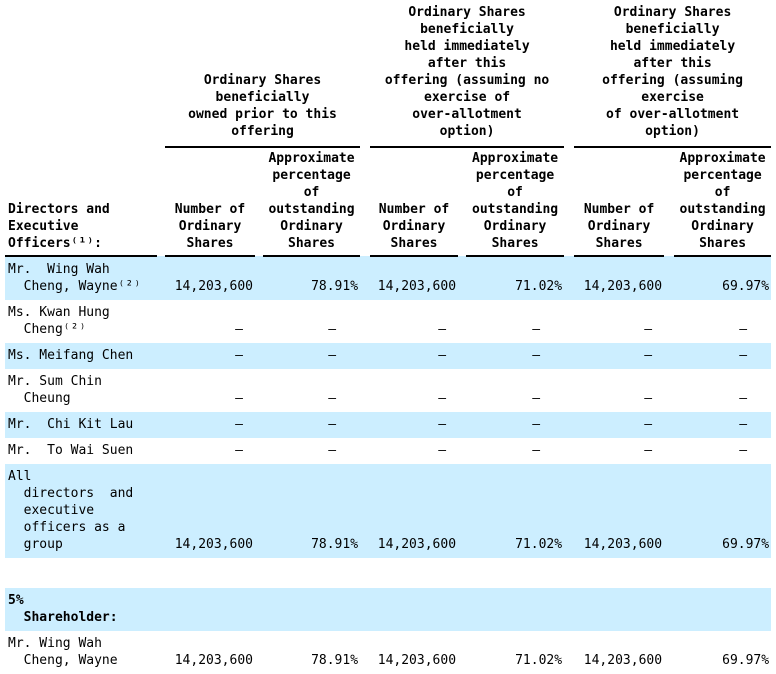  What do you see at coordinates (388, 321) in the screenshot?
I see `table-row-kwan-hung-cheng: Ms. Kwan Hung Cheng⁽²⁾ — — — — — —` at bounding box center [388, 321].